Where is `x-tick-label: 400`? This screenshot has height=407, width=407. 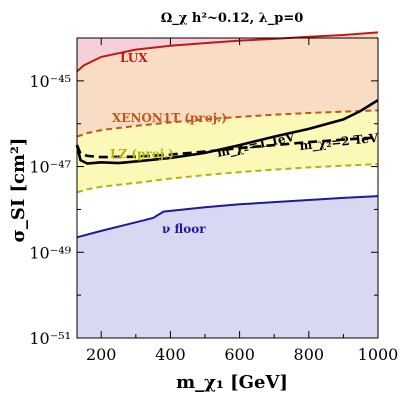 x-tick-label: 400 is located at coordinates (170, 354).